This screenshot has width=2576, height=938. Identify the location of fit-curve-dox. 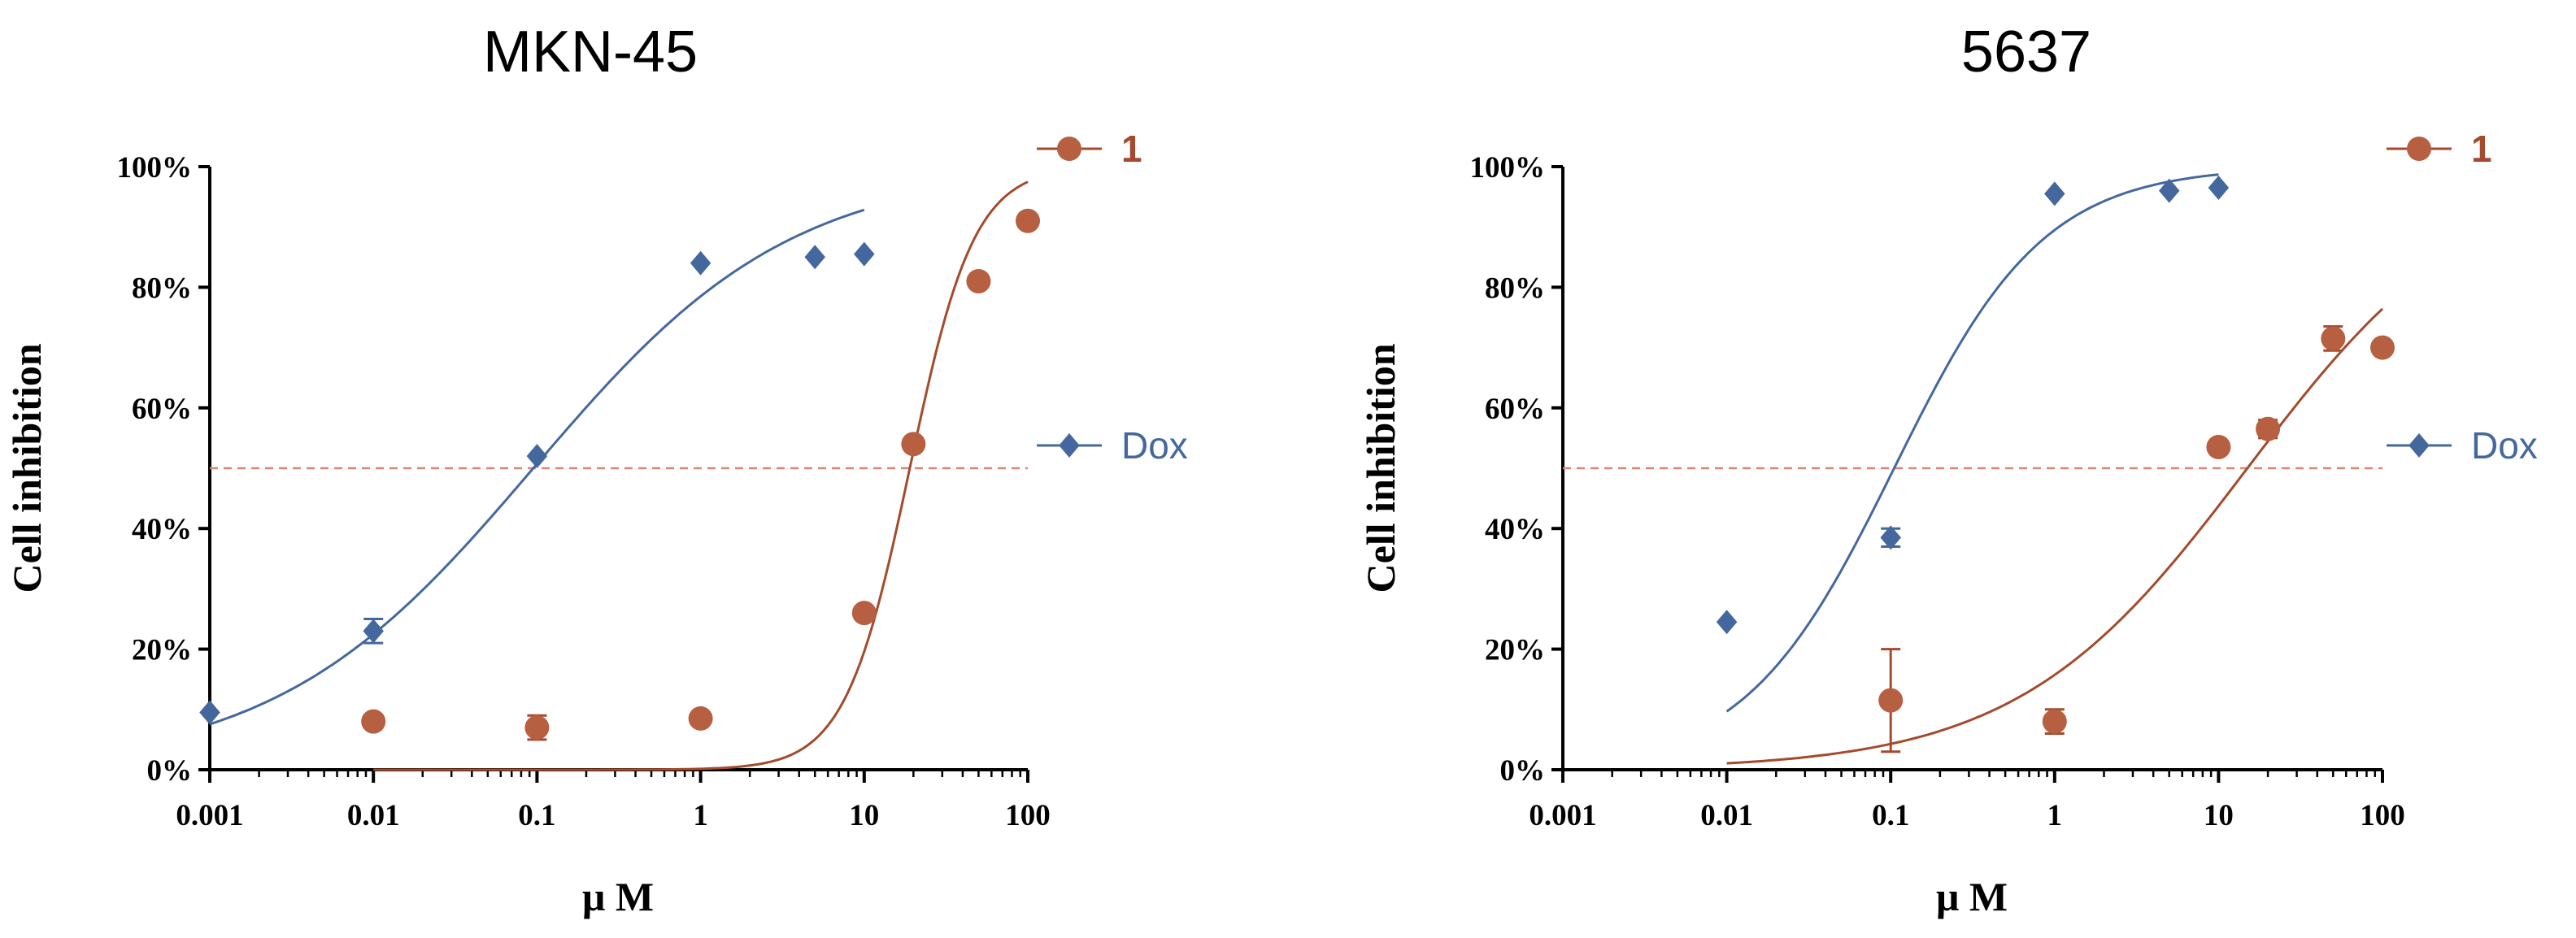
(1972, 443).